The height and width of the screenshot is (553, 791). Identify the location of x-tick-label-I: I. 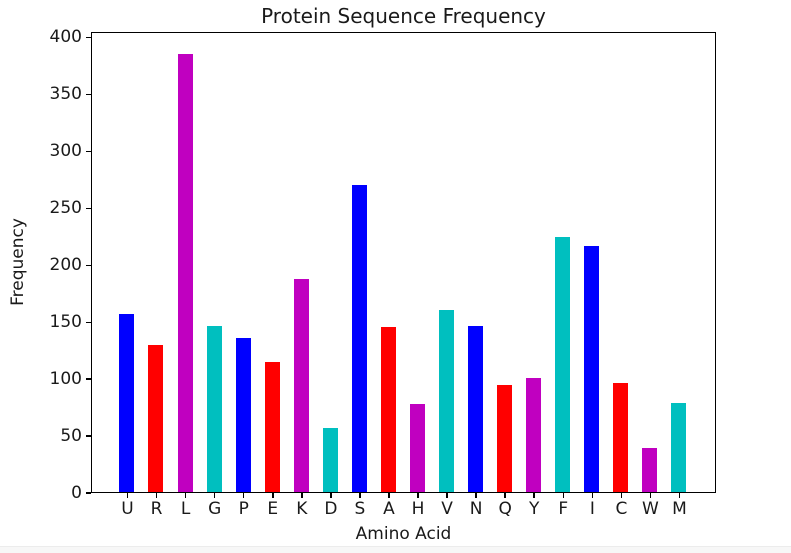
(592, 509).